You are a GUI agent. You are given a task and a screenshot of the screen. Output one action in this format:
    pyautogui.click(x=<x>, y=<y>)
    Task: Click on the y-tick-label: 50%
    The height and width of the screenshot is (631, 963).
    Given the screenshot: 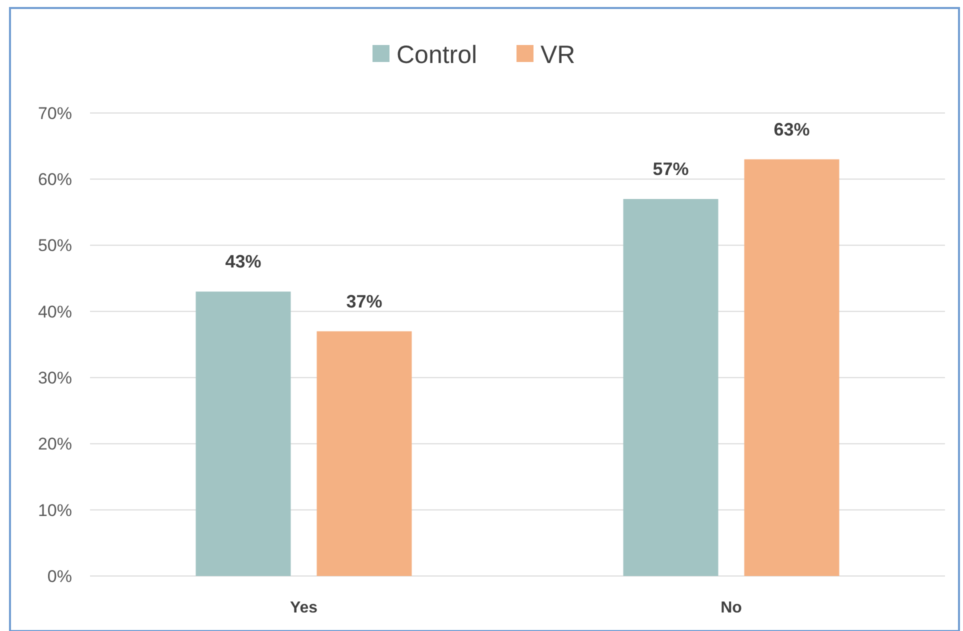 What is the action you would take?
    pyautogui.click(x=55, y=246)
    